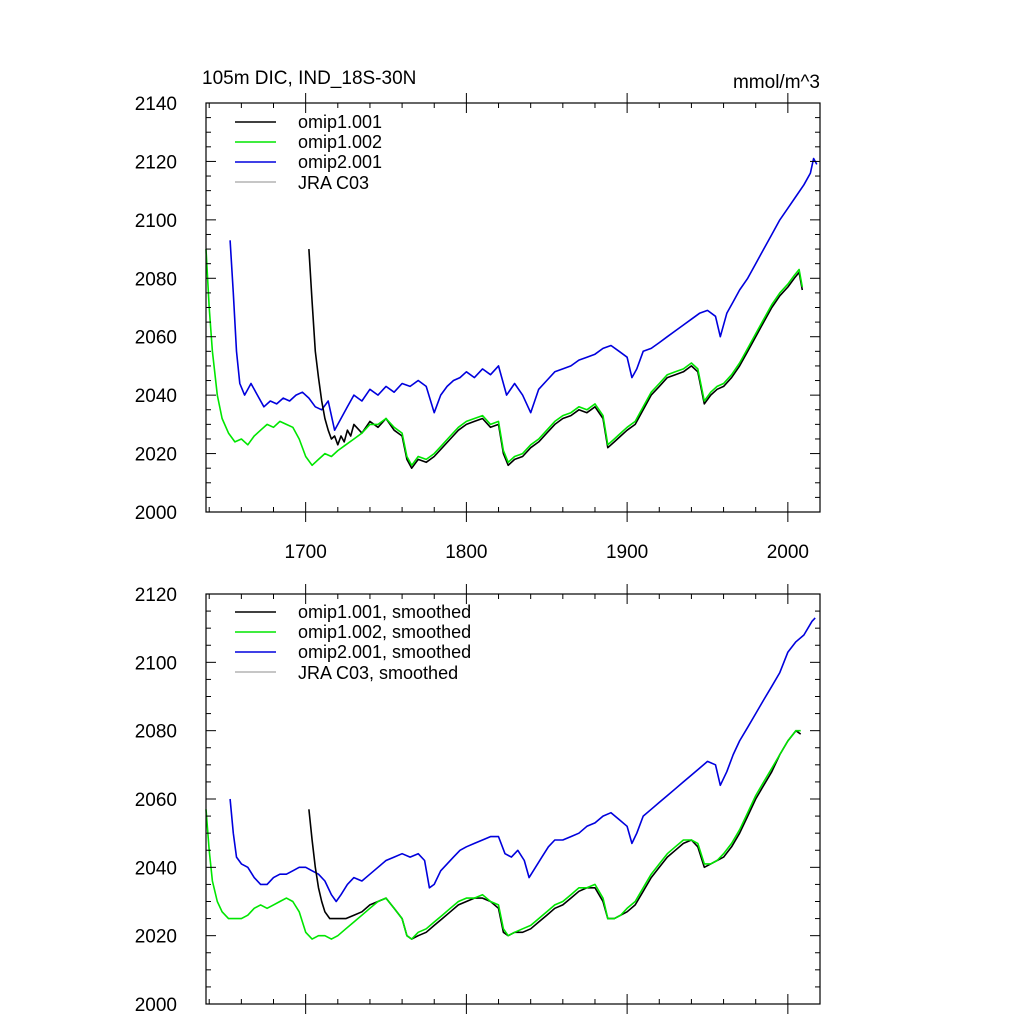  What do you see at coordinates (306, 552) in the screenshot?
I see `x-tick-label: 1700` at bounding box center [306, 552].